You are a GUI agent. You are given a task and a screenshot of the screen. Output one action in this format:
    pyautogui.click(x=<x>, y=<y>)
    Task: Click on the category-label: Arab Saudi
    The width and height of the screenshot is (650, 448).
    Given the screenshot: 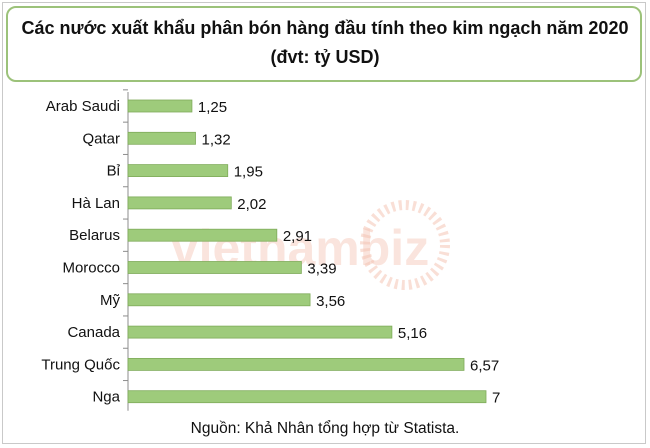 What is the action you would take?
    pyautogui.click(x=83, y=106)
    